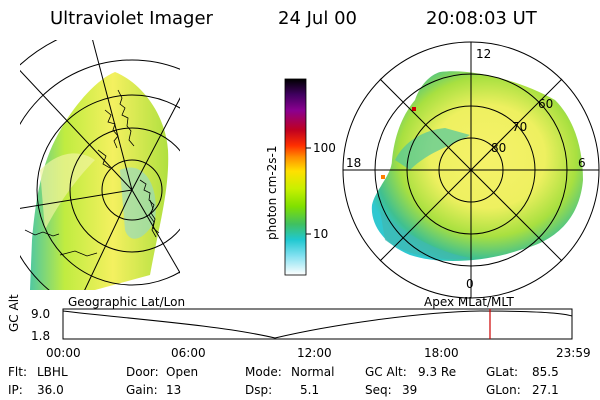 The height and width of the screenshot is (400, 600). What do you see at coordinates (314, 353) in the screenshot?
I see `timeline-xtick: 12:00` at bounding box center [314, 353].